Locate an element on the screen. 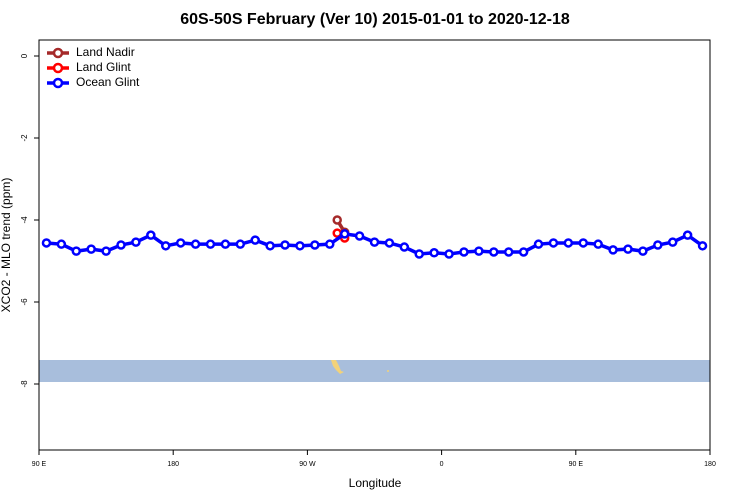 This screenshot has height=500, width=750. y-tick-label: -8 is located at coordinates (24, 384).